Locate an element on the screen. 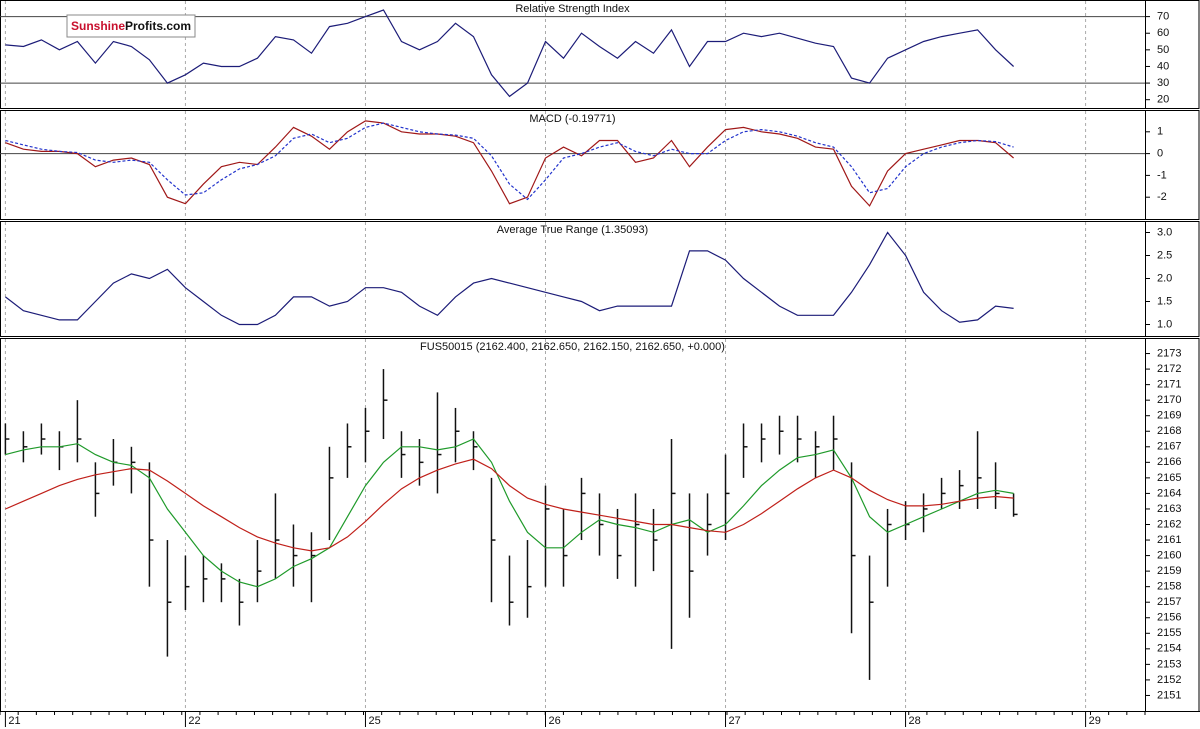 This screenshot has width=1200, height=729. x-tick-label: 25 is located at coordinates (374, 721).